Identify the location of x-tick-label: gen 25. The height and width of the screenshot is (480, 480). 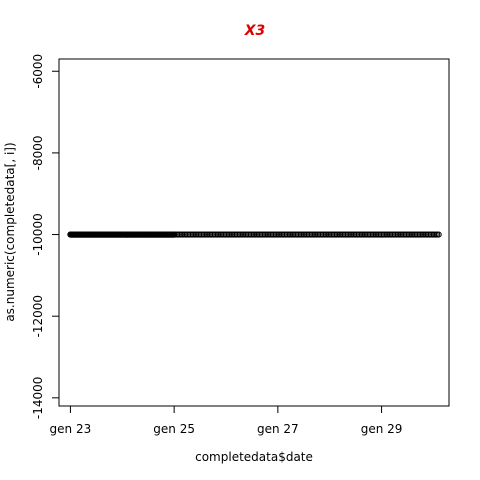
(174, 429).